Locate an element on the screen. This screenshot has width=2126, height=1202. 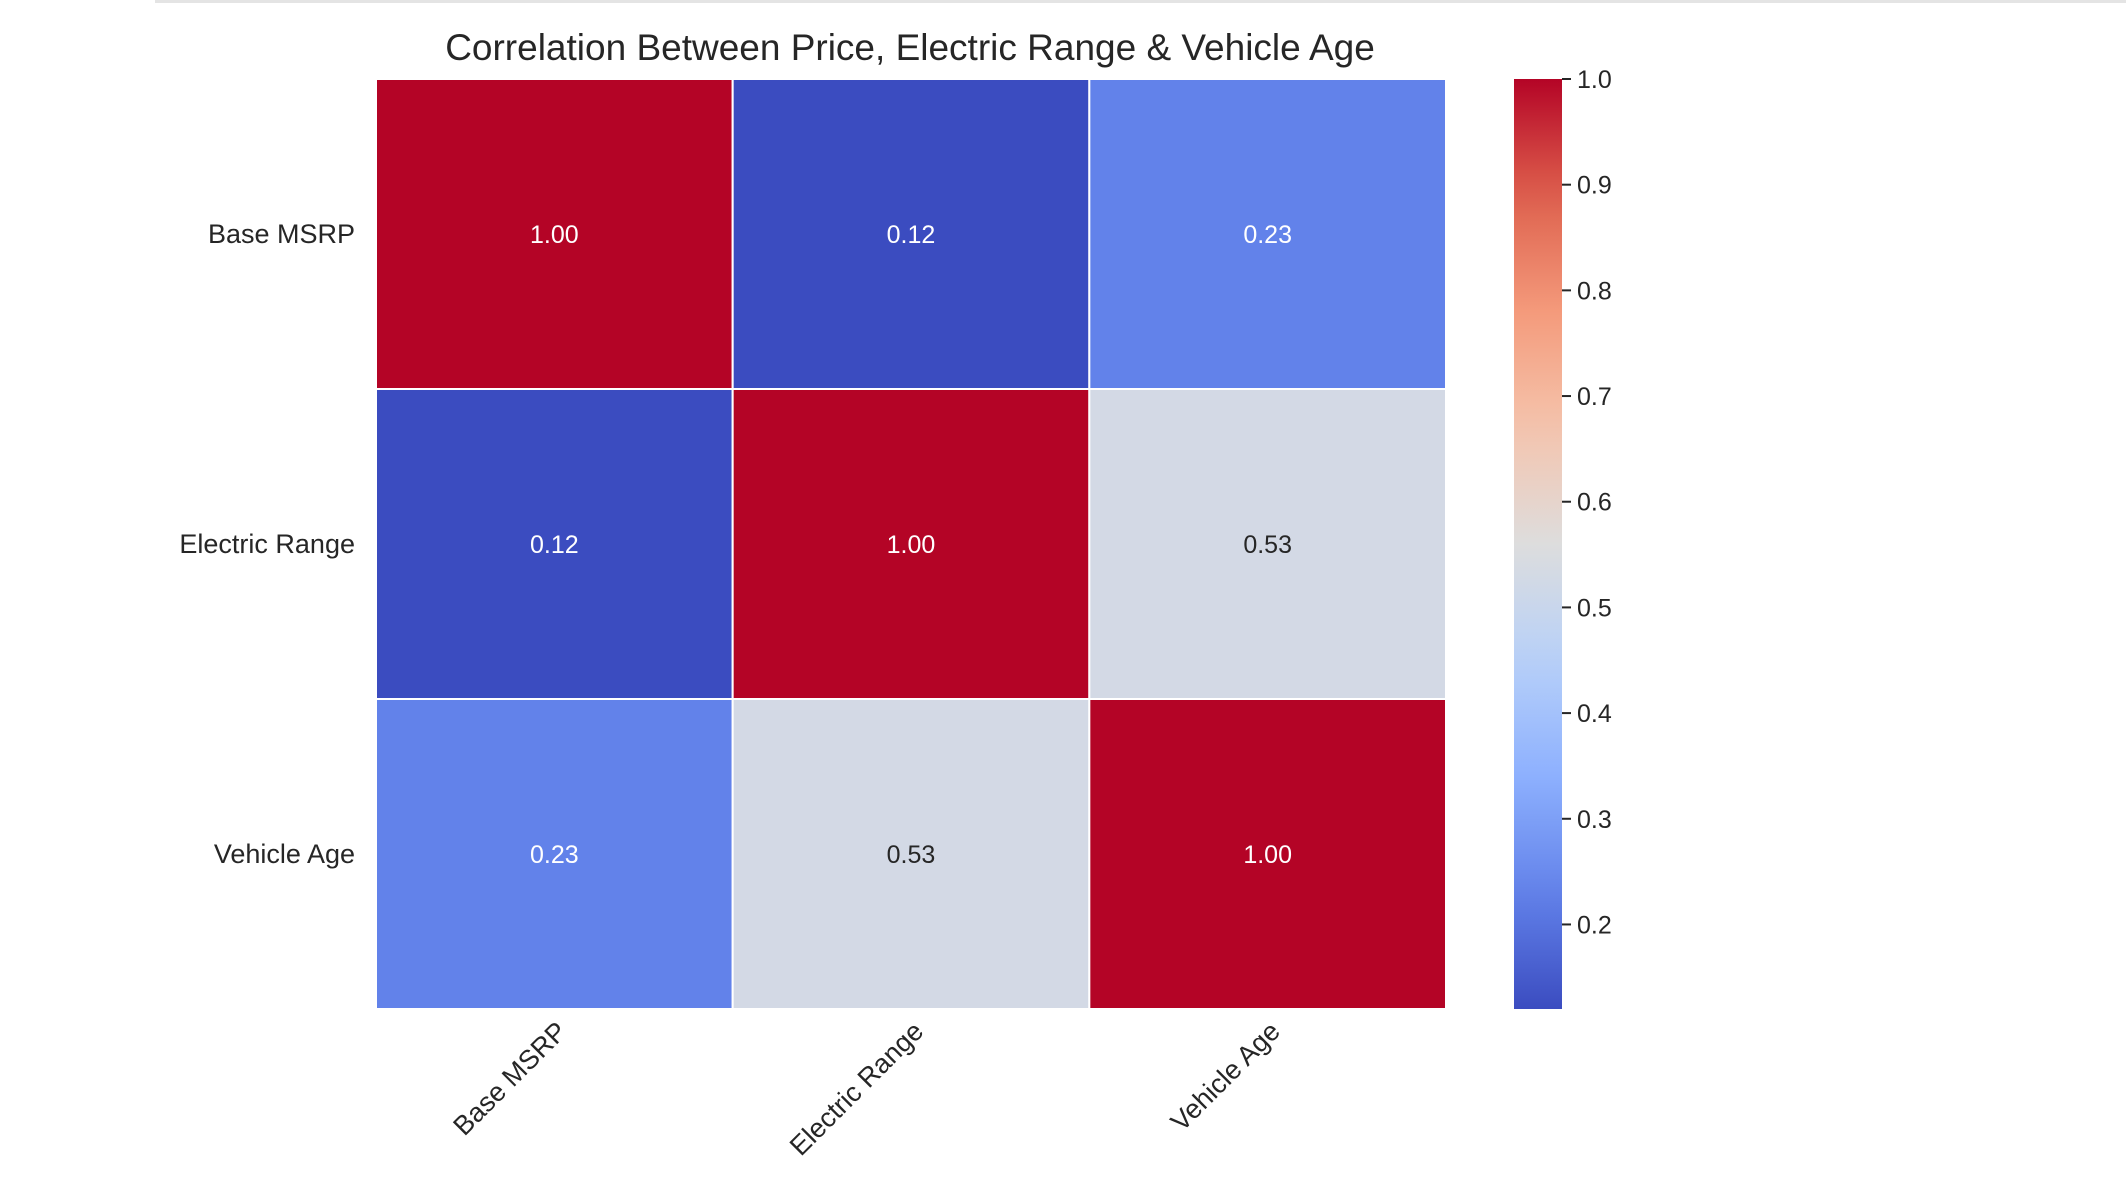
heatmap-cell-vehicle-age-vehicle-age is located at coordinates (1268, 854).